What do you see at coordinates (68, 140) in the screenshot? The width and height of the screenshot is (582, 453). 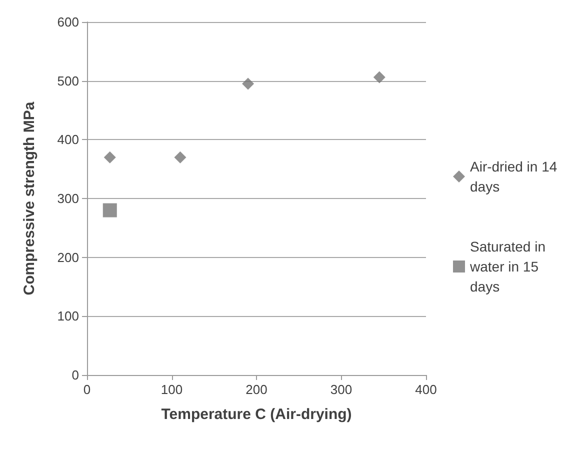 I see `y-tick-label: 400` at bounding box center [68, 140].